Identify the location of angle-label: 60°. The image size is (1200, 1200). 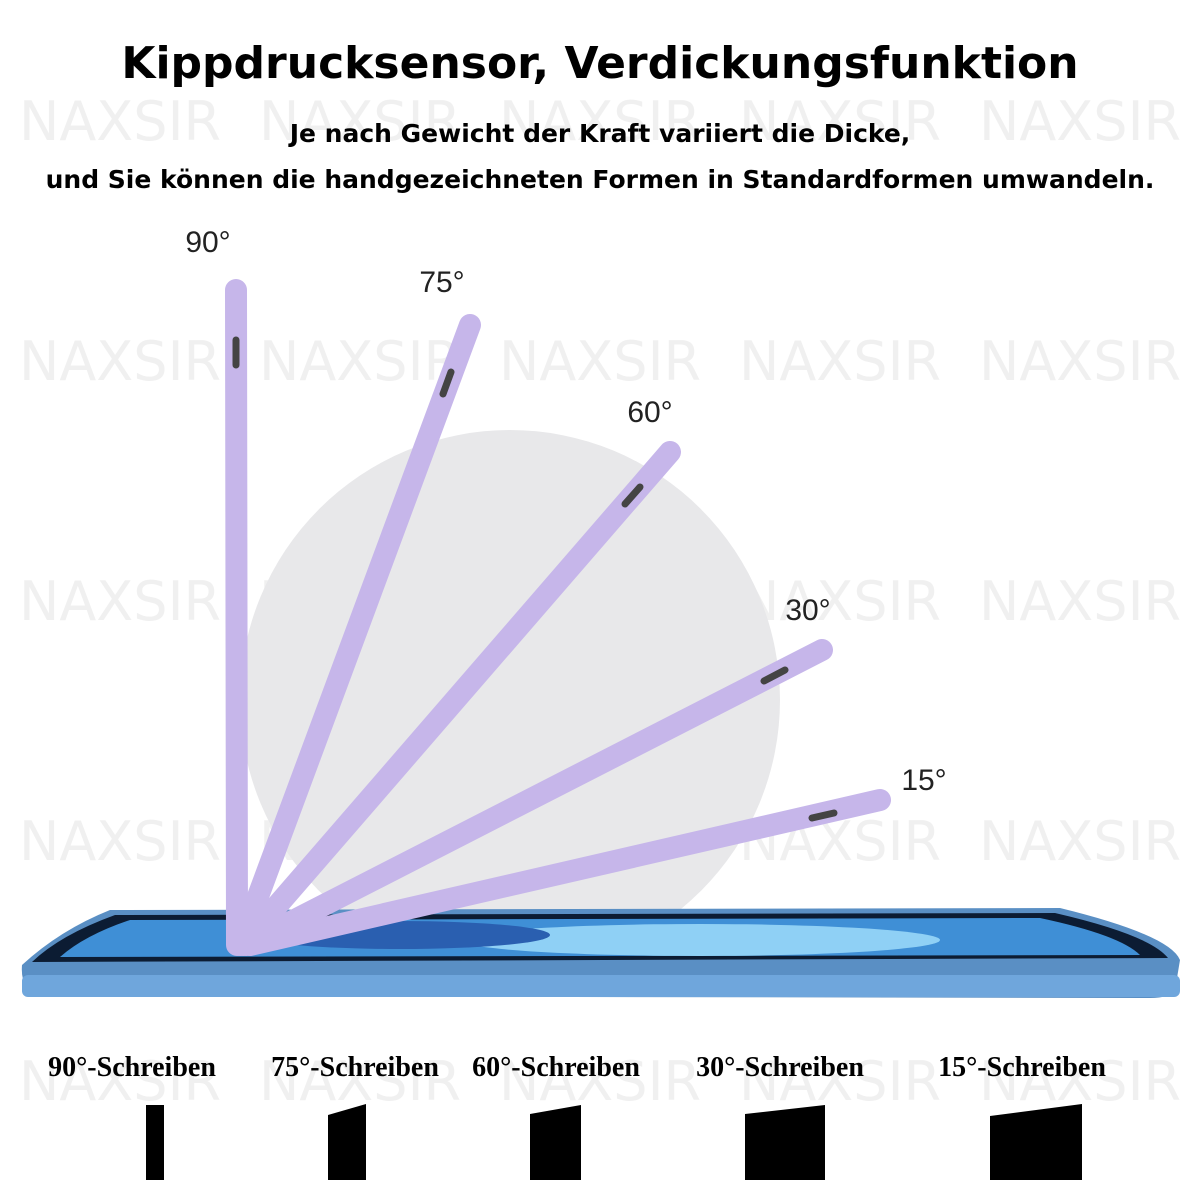
(649, 412).